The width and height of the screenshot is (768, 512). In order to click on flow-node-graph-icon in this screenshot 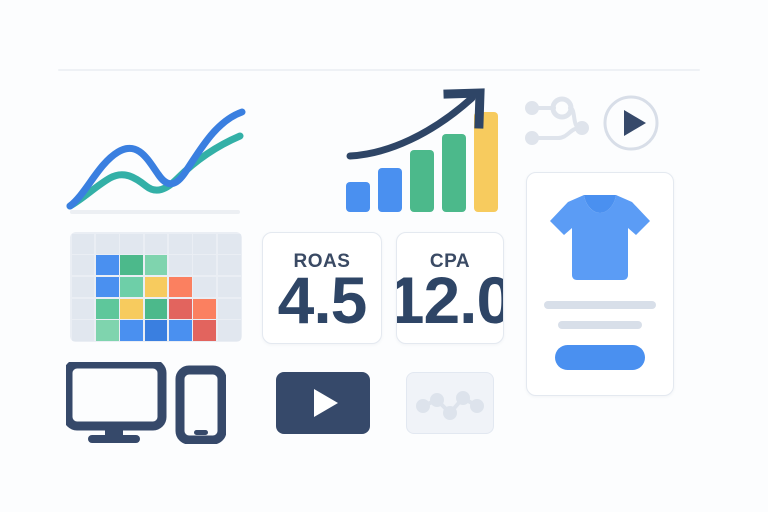, I will do `click(560, 123)`.